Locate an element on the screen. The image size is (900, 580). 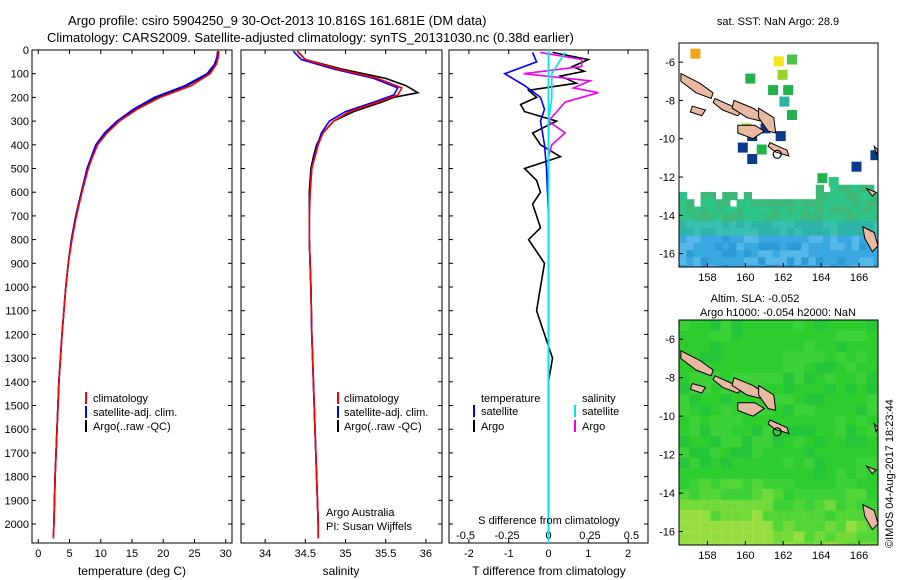
series-s-satellite is located at coordinates (556, 295).